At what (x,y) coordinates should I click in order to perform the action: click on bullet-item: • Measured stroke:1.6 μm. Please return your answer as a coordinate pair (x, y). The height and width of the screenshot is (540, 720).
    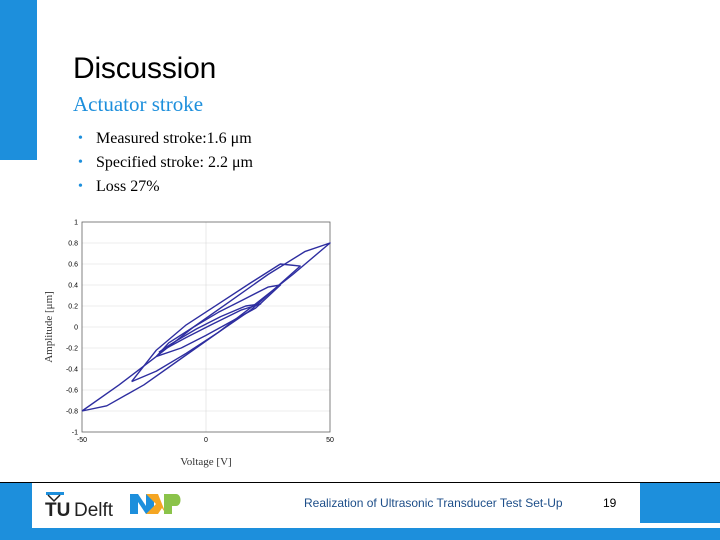
    Looking at the image, I should click on (165, 139).